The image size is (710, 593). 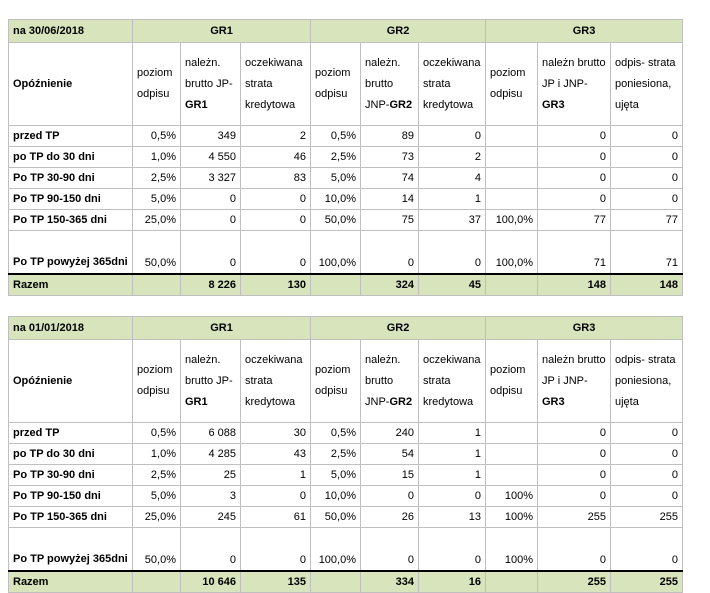 I want to click on cell-nalezn-gr1: 3, so click(x=210, y=496).